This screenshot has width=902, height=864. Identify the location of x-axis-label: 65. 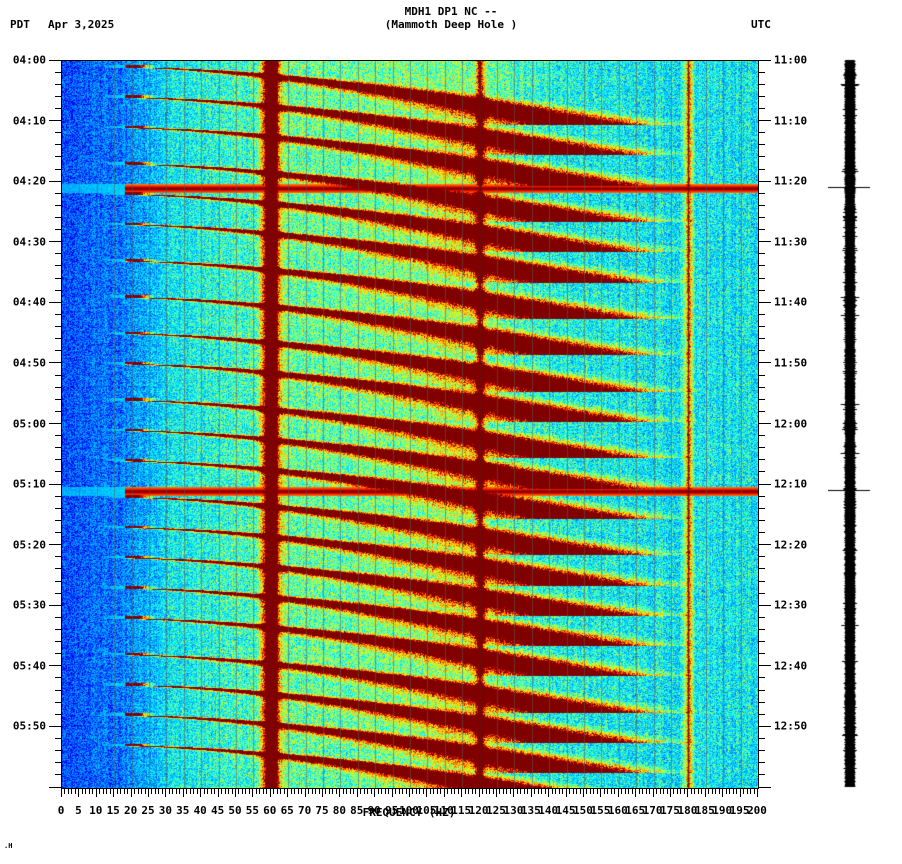
(287, 810).